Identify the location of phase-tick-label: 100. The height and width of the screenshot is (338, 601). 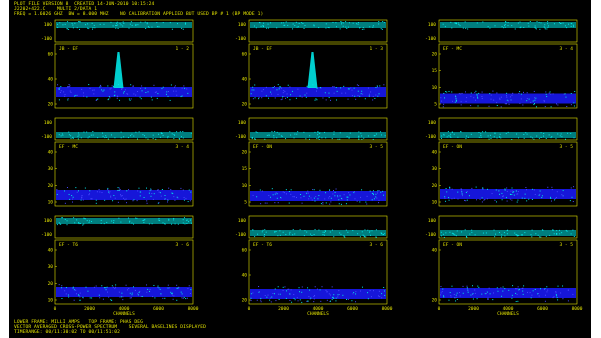
(432, 221).